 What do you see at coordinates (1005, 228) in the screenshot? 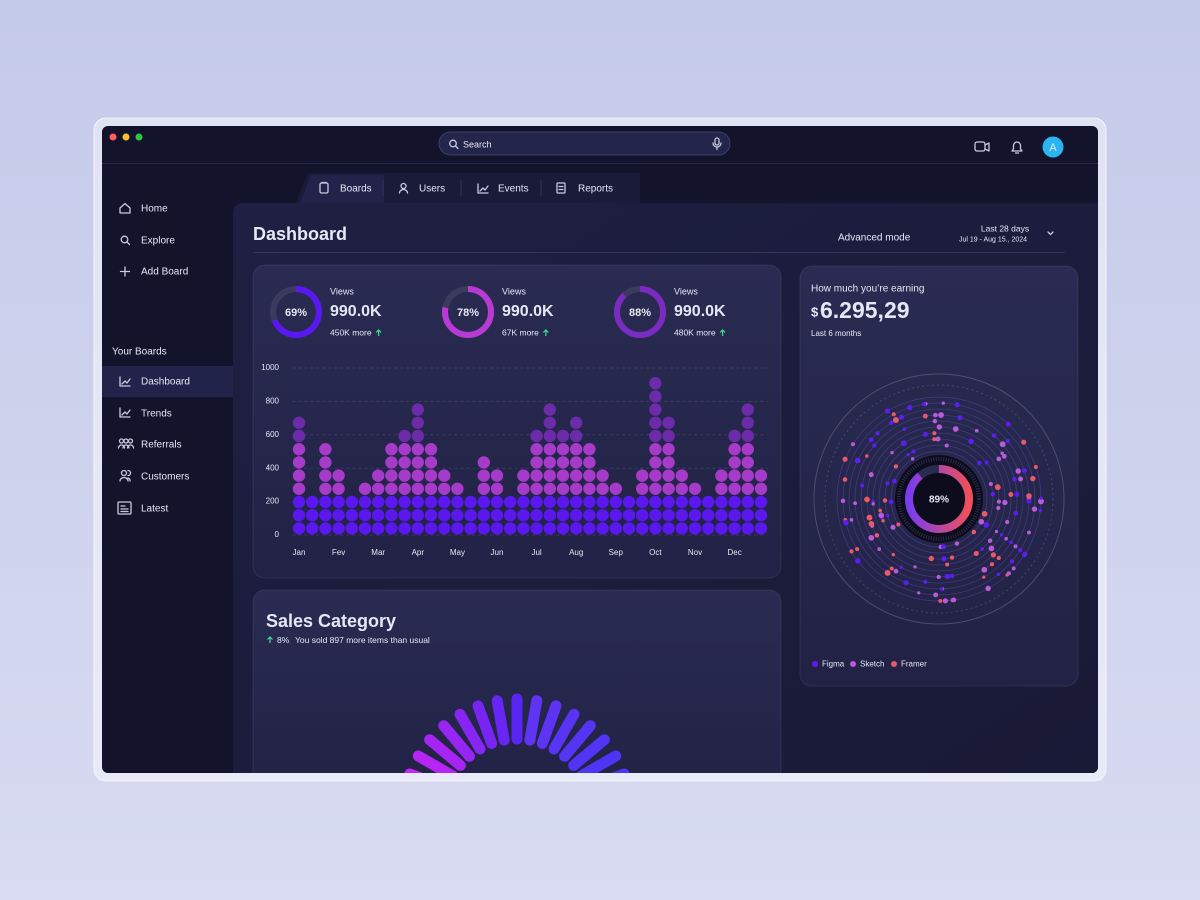
I see `date-range: Last 28 days` at bounding box center [1005, 228].